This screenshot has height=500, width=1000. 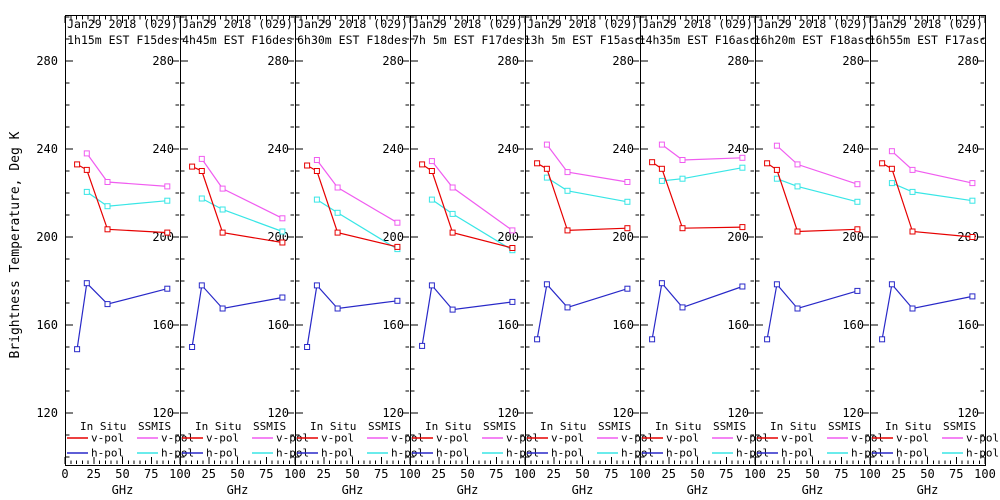 What do you see at coordinates (813, 490) in the screenshot?
I see `x-axis-unit-label: GHz` at bounding box center [813, 490].